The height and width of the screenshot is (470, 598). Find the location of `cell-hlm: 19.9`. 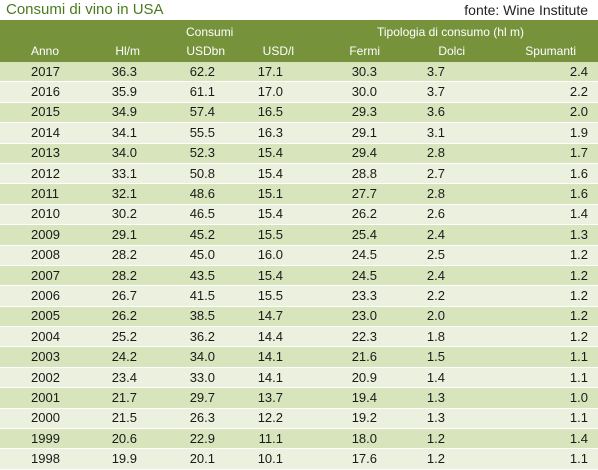

cell-hlm: 19.9 is located at coordinates (120, 459).